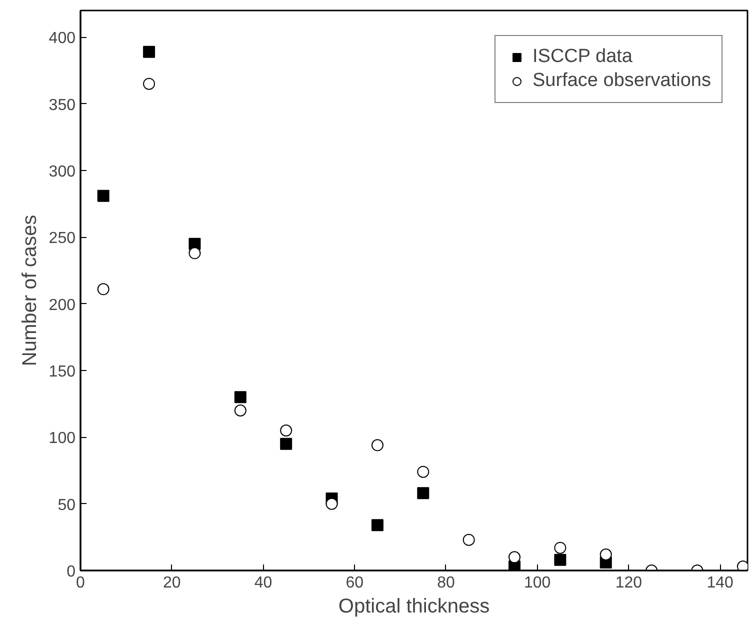 The image size is (751, 620). I want to click on y-tick-label: 100, so click(62, 439).